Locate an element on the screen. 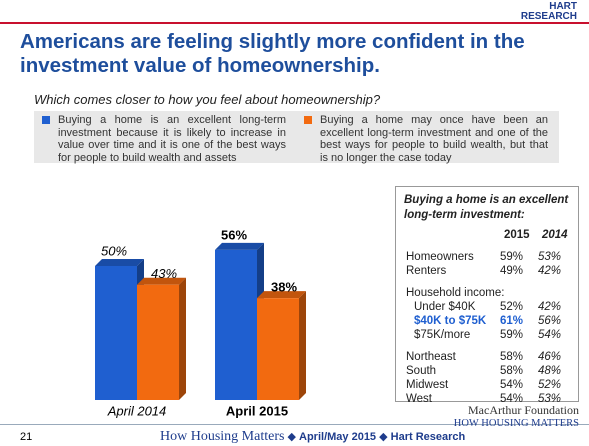 The height and width of the screenshot is (446, 589). row-heading: Household income: is located at coordinates (455, 293).